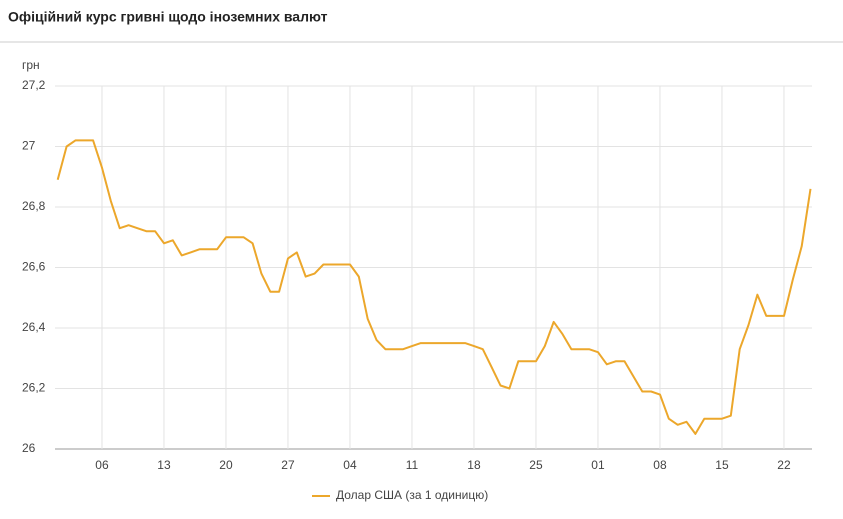 This screenshot has height=519, width=843. What do you see at coordinates (29, 146) in the screenshot?
I see `y-tick-label: 27` at bounding box center [29, 146].